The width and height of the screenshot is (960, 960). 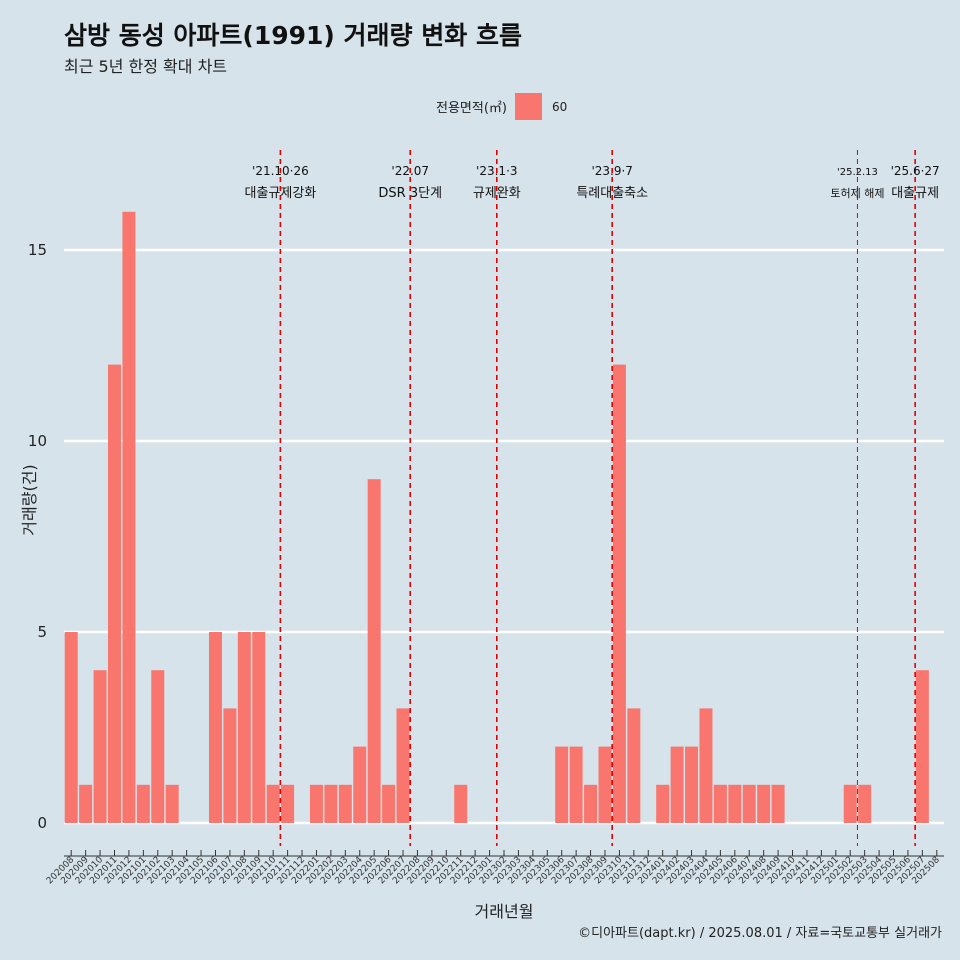 What do you see at coordinates (37, 250) in the screenshot?
I see `y-tick-label: 15` at bounding box center [37, 250].